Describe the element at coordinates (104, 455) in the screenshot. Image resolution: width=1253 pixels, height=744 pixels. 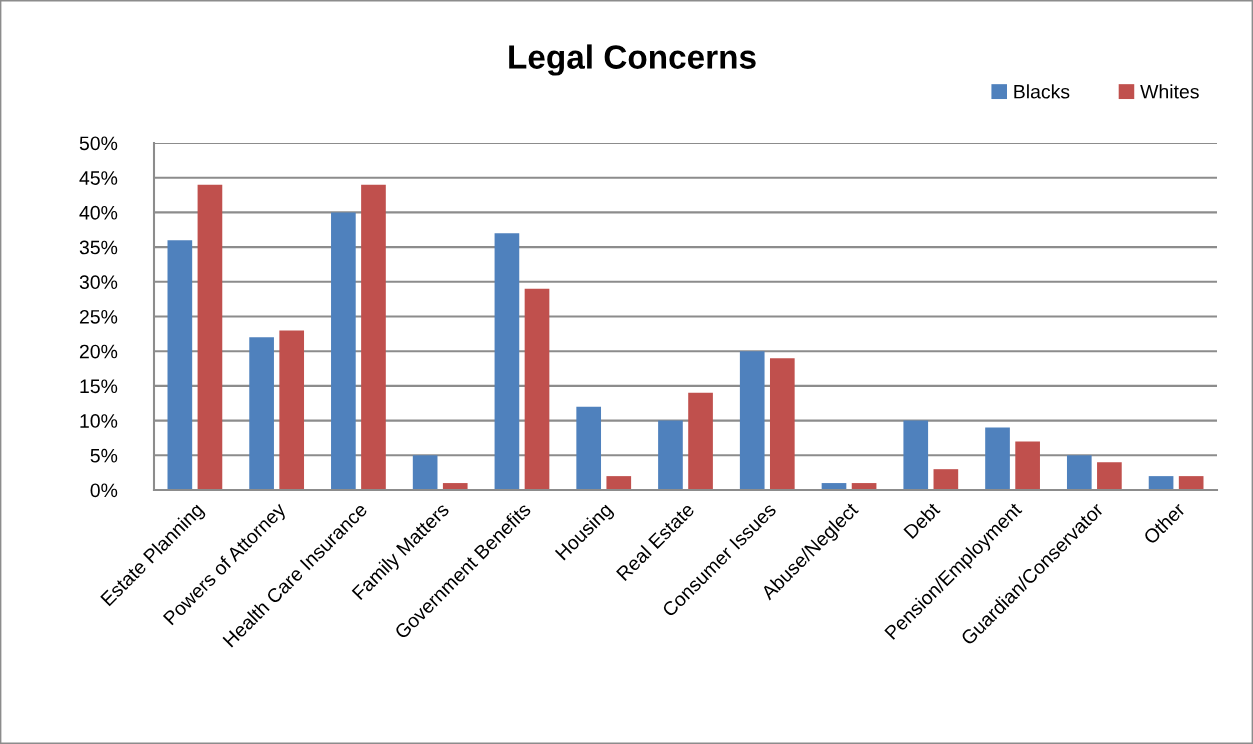
I see `y-tick-label: 5%` at that location.